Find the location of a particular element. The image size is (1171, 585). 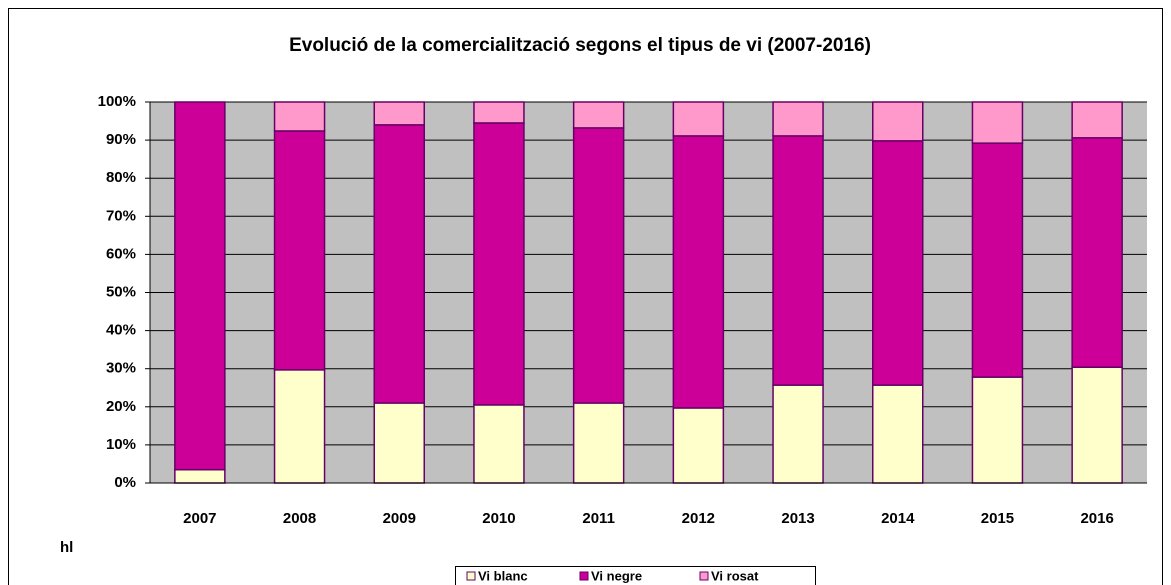

legend-label: Vi rosat is located at coordinates (735, 575).